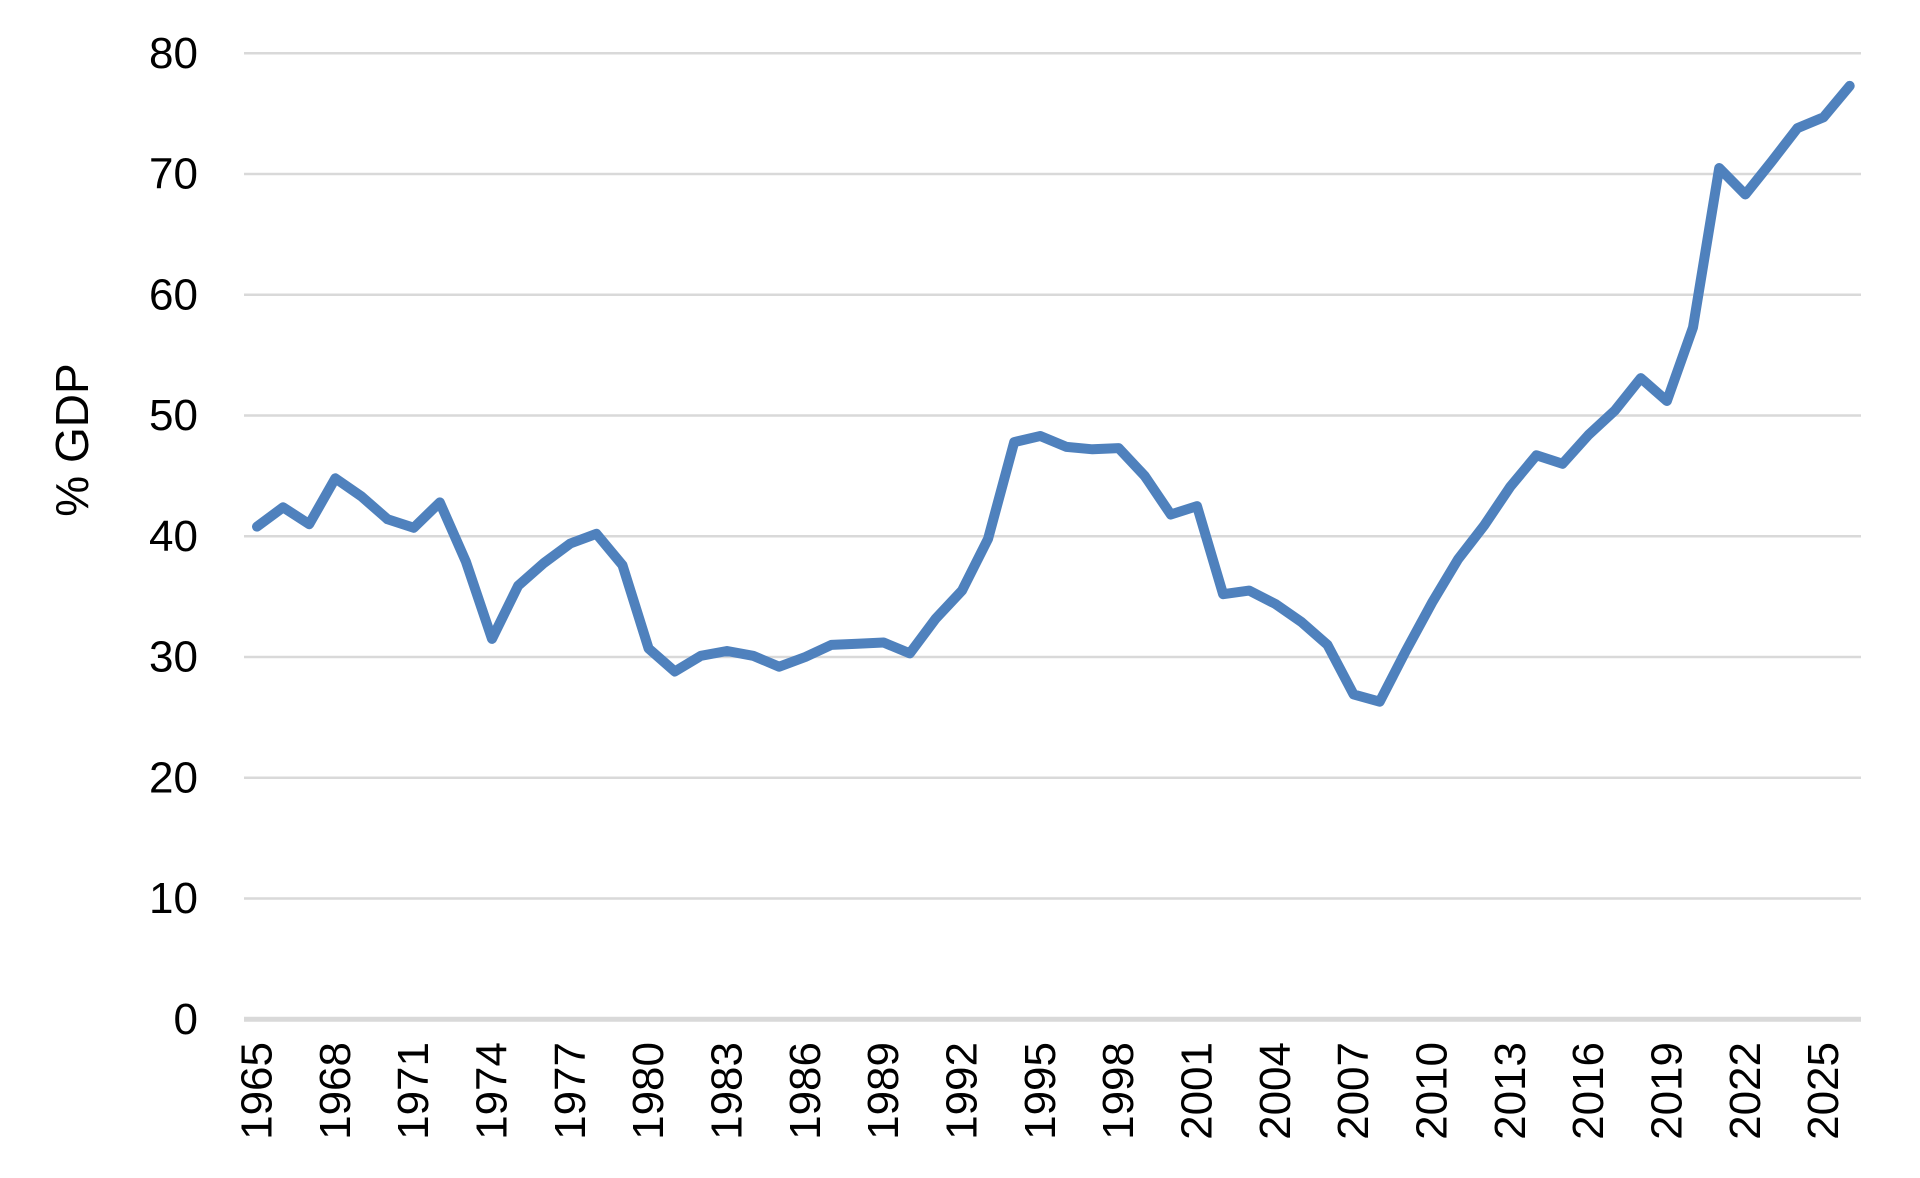 This screenshot has height=1178, width=1920. Describe the element at coordinates (173, 174) in the screenshot. I see `y-tick-label: 70` at that location.